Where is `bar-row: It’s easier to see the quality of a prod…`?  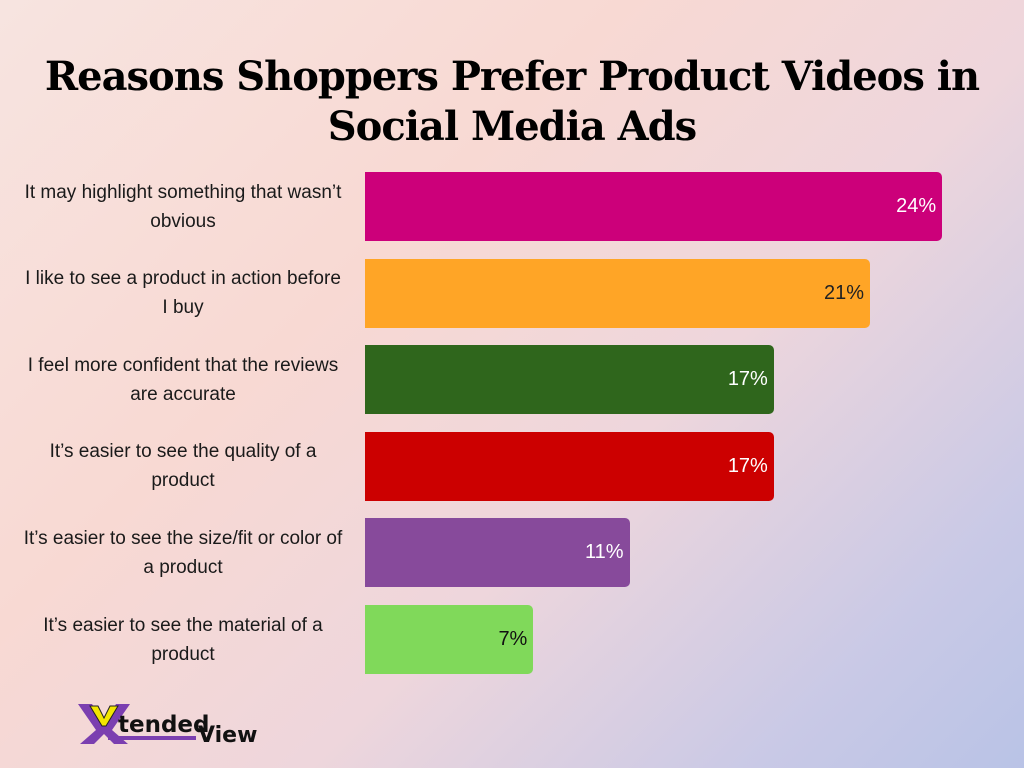 bar-row: It’s easier to see the quality of a prod… is located at coordinates (512, 466).